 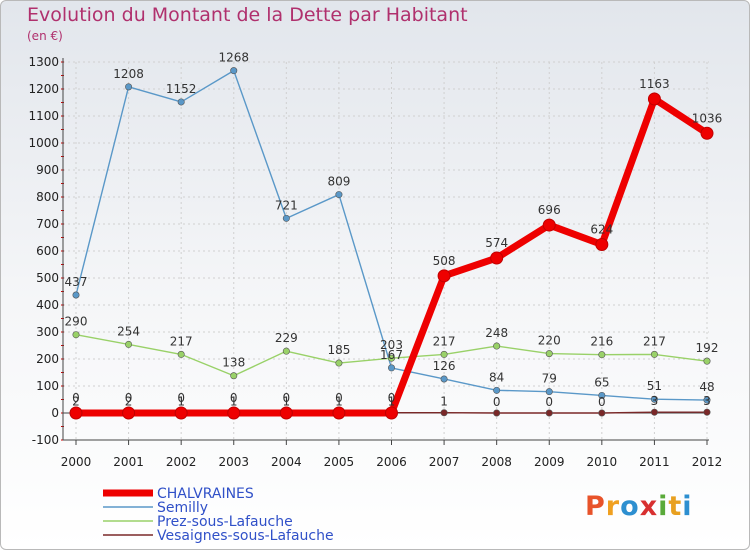 I want to click on x-tick-label: 2000, so click(x=76, y=462).